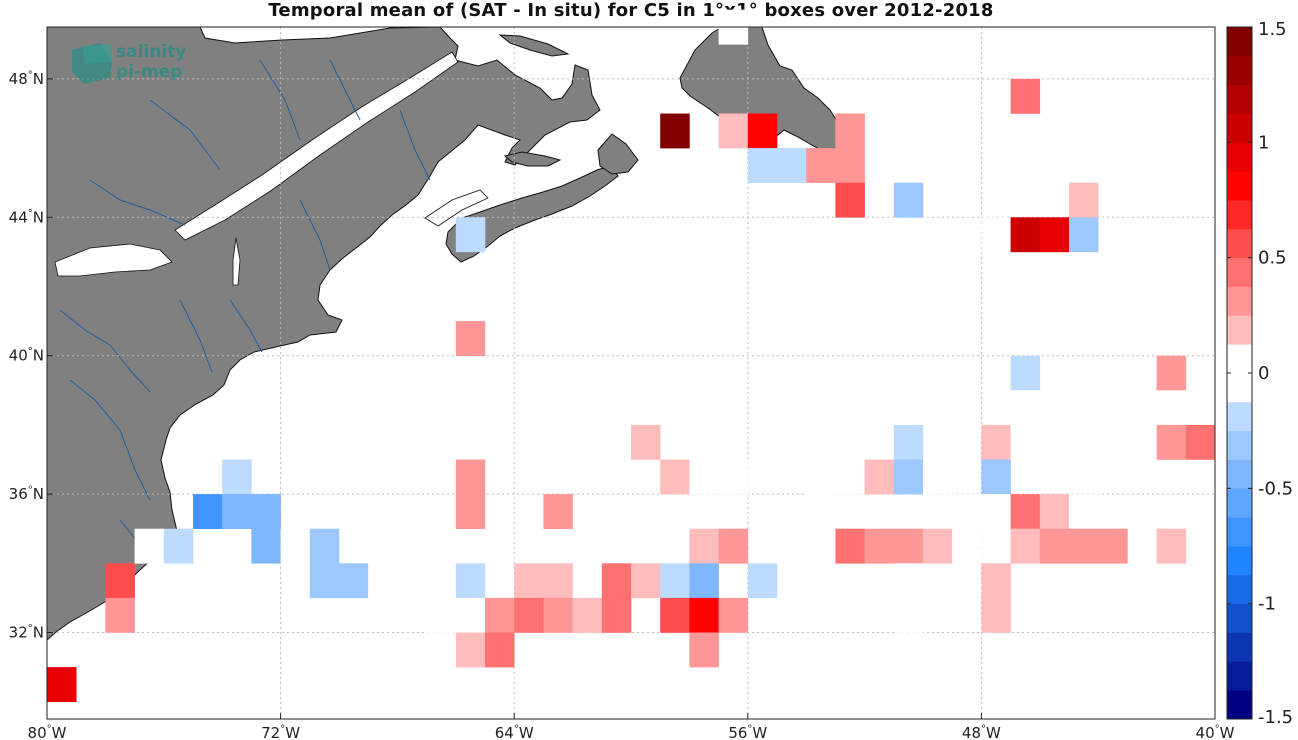 Image resolution: width=1298 pixels, height=740 pixels. What do you see at coordinates (149, 72) in the screenshot?
I see `logo-text-pimep: pi-mep` at bounding box center [149, 72].